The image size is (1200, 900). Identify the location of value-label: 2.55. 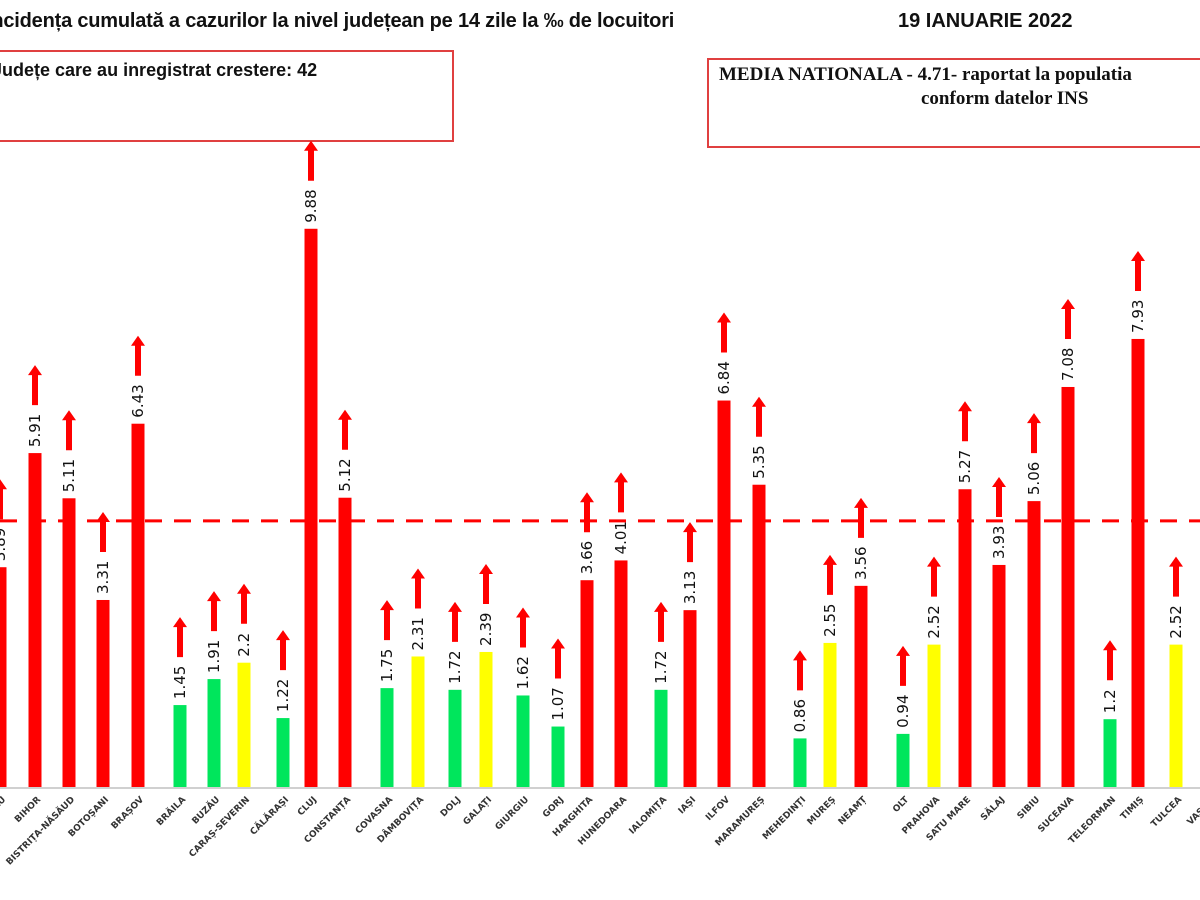
(830, 620).